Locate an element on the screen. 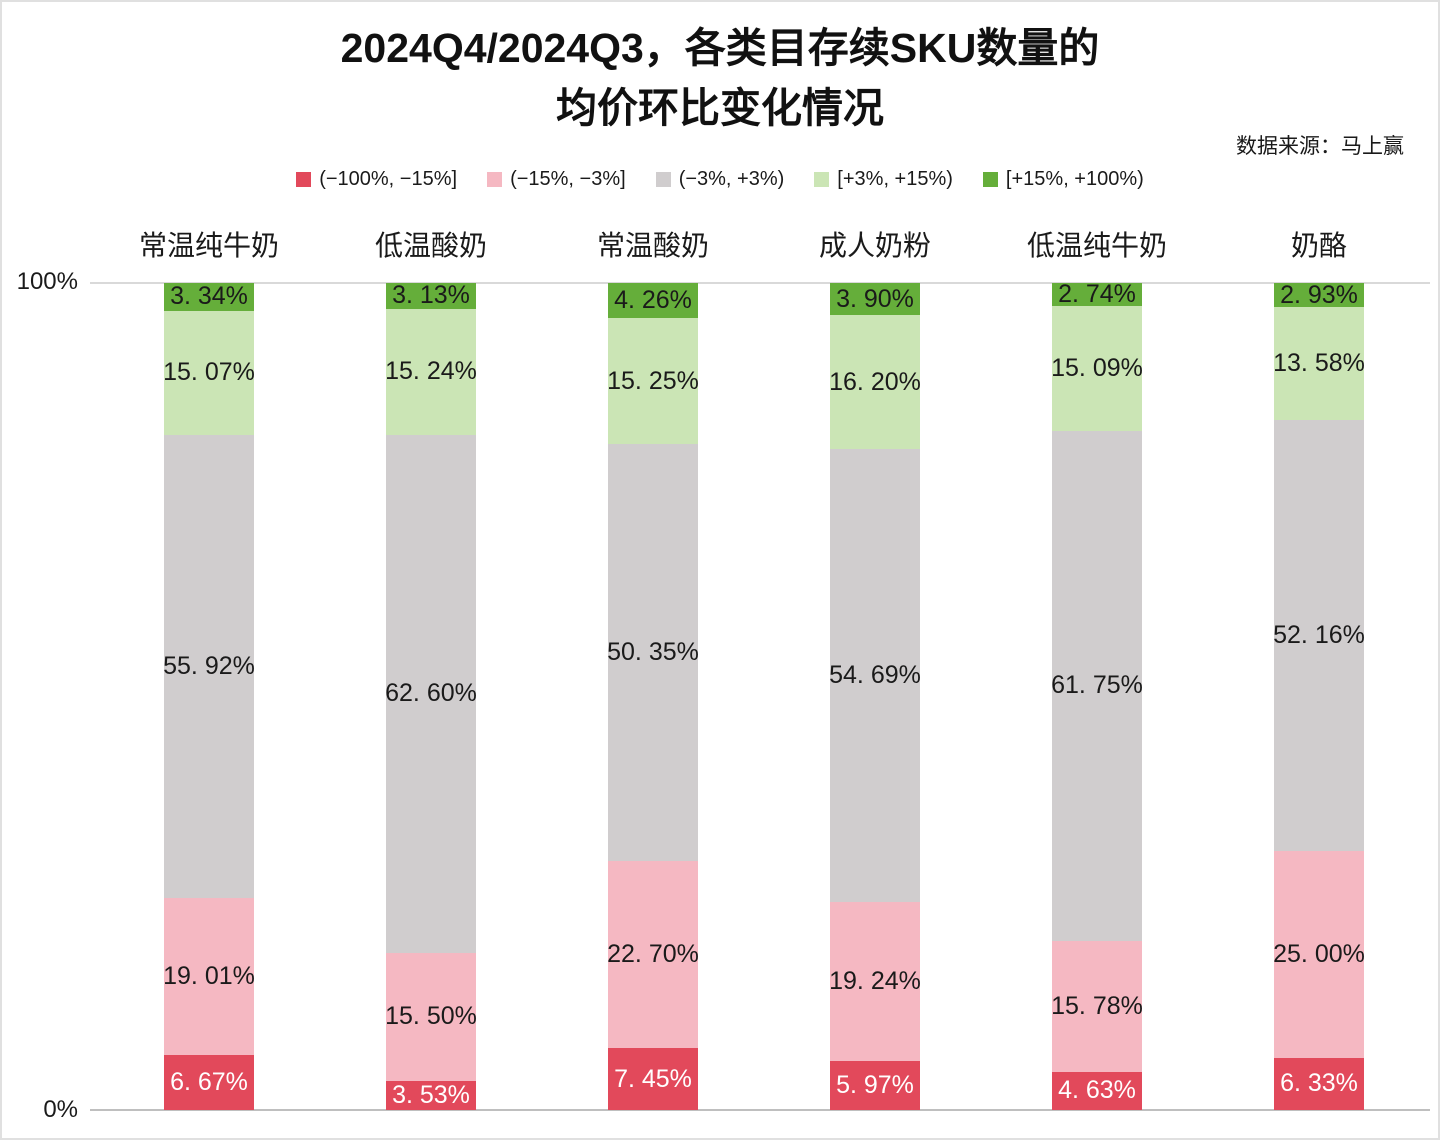  bar-segment-value-label: 16. 20% is located at coordinates (875, 381).